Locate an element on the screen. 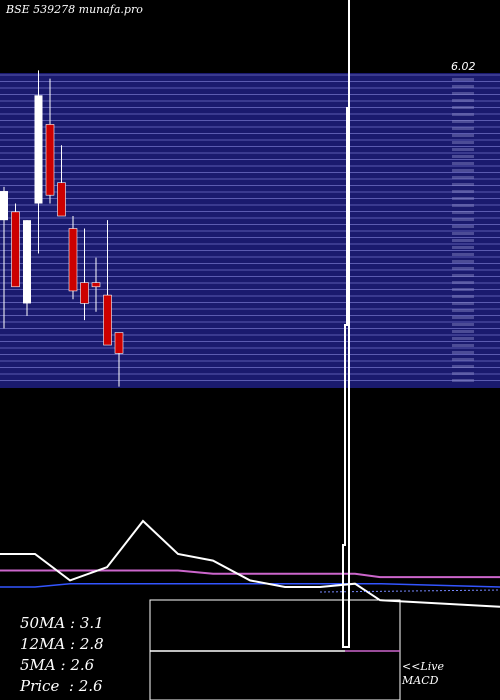  chart-header-title: BSE 539278 munafa.pro is located at coordinates (74, 9).